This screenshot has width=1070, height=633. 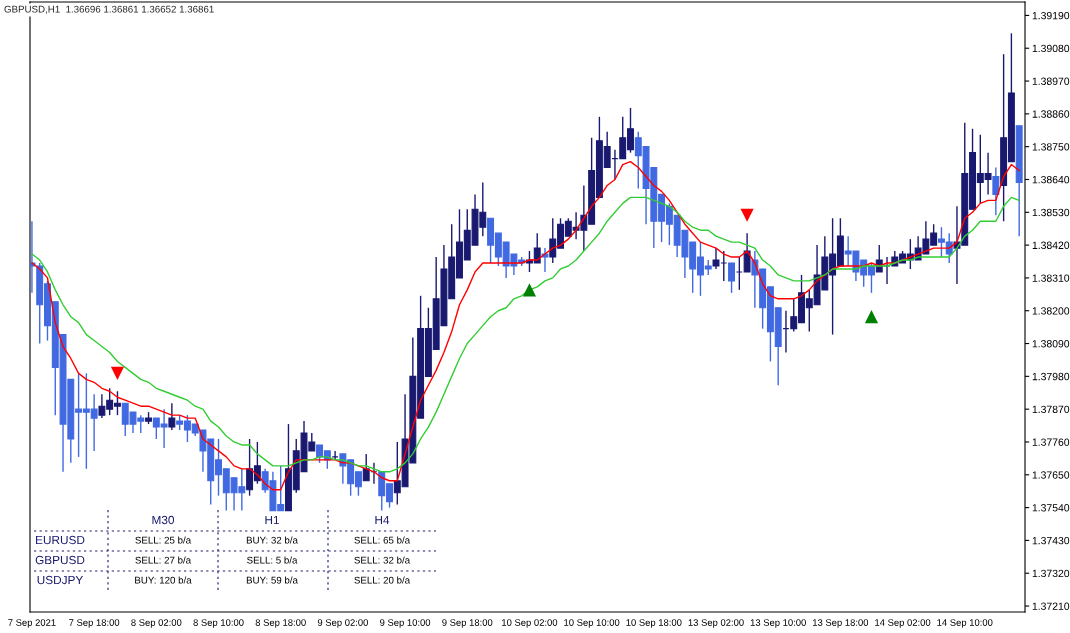 What do you see at coordinates (382, 580) in the screenshot?
I see `annotation: SELL: 20 b/a` at bounding box center [382, 580].